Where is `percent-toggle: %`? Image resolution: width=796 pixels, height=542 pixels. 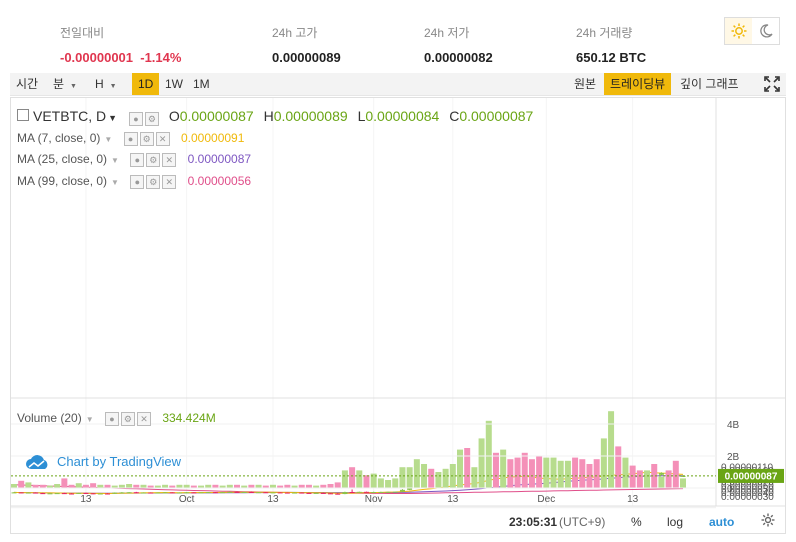 percent-toggle: % is located at coordinates (636, 522).